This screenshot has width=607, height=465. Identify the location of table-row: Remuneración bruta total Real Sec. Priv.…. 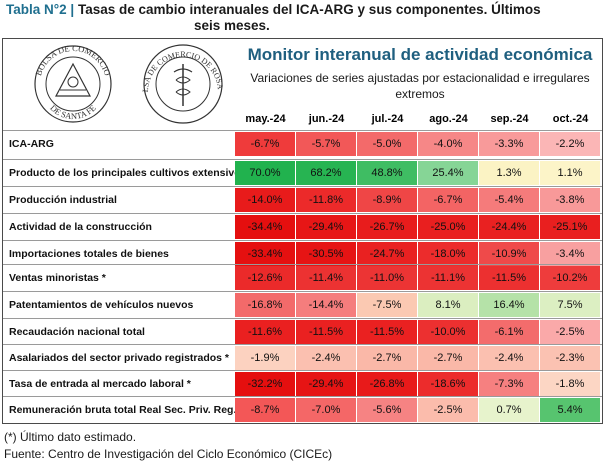
(302, 409).